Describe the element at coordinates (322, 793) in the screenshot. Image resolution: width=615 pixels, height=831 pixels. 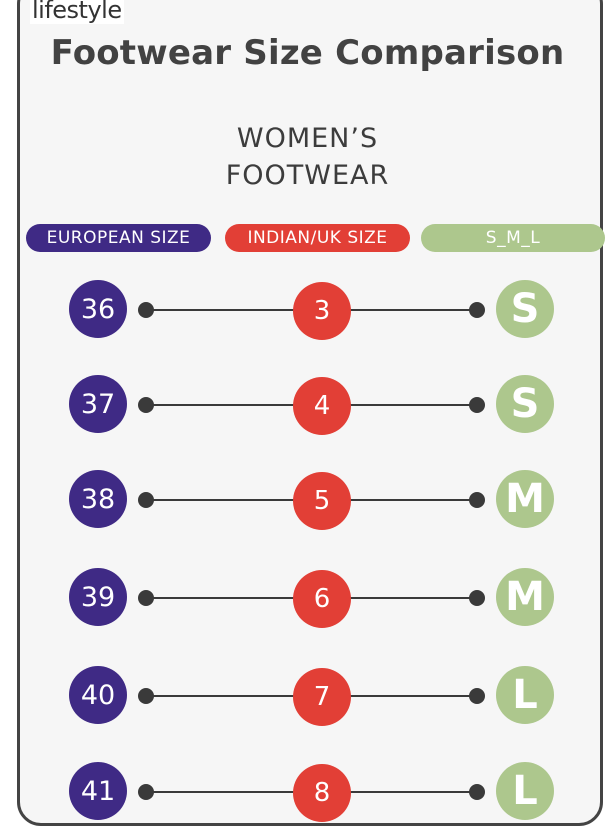
I see `indian-uk-size-value: 8` at that location.